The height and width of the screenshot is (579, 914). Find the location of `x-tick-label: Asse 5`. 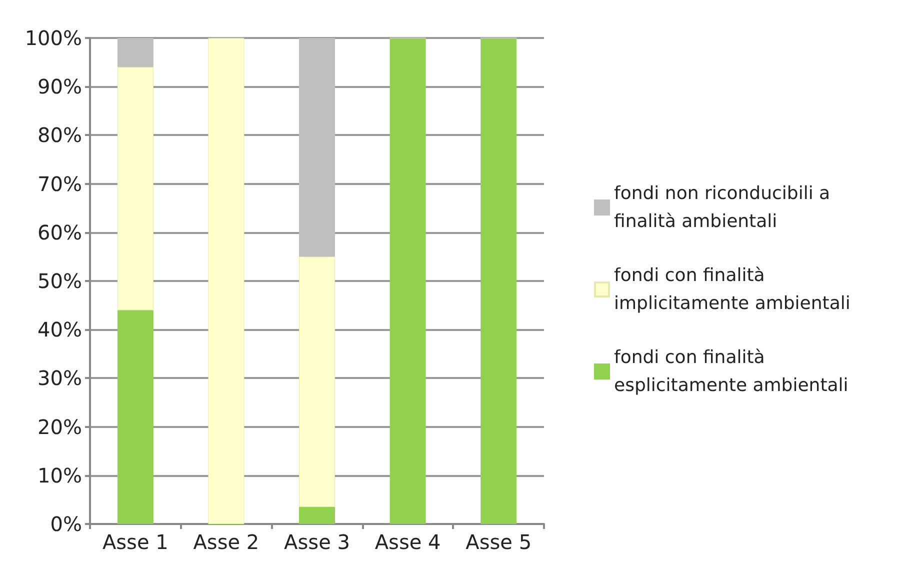

x-tick-label: Asse 5 is located at coordinates (499, 542).